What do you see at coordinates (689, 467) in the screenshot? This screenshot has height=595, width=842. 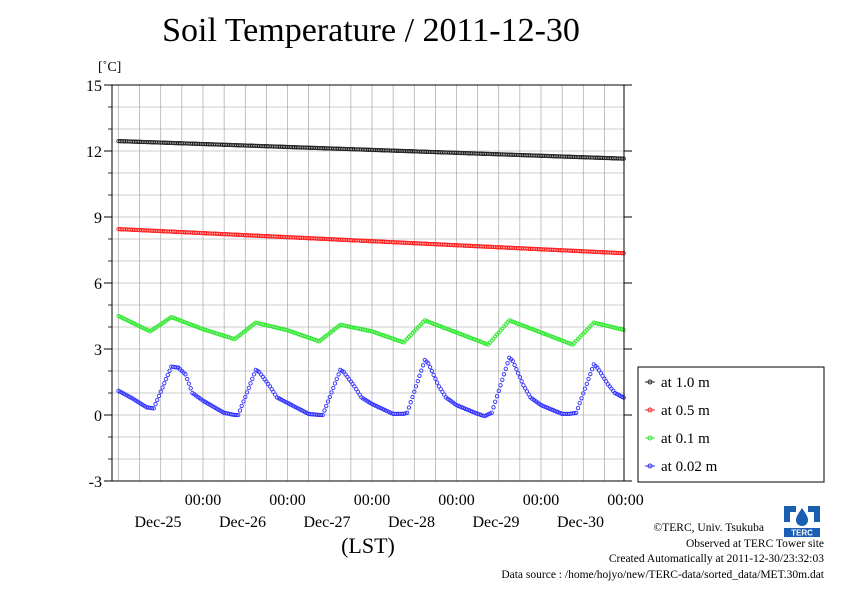 I see `legend-label: at 0.02 m` at bounding box center [689, 467].